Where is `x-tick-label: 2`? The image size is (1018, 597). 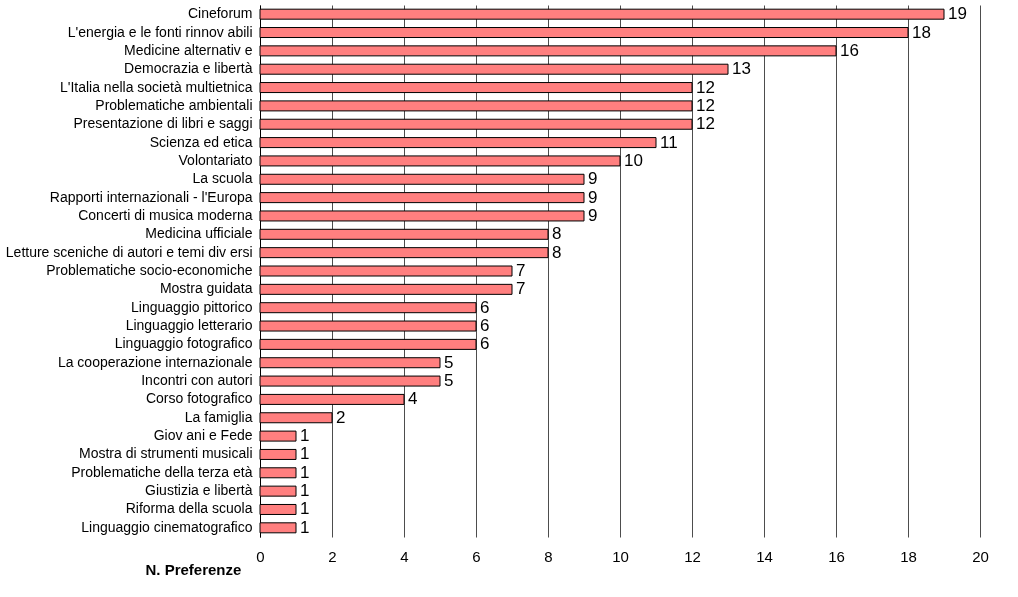
x-tick-label: 2 is located at coordinates (332, 556).